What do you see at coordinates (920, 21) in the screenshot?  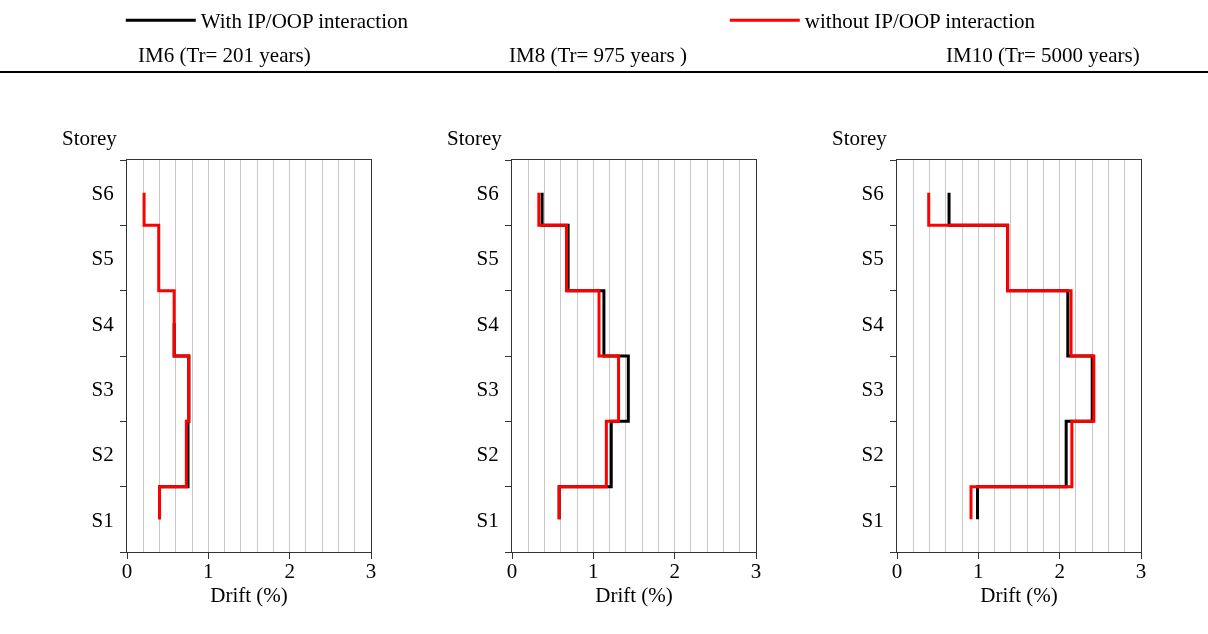 I see `legend-label: without IP/OOP interaction` at bounding box center [920, 21].